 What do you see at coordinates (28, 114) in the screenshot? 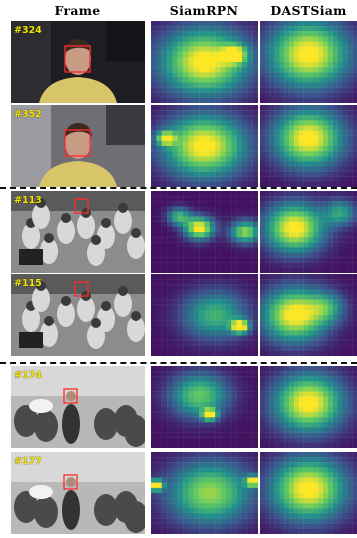
I see `frame-number: #352` at bounding box center [28, 114].